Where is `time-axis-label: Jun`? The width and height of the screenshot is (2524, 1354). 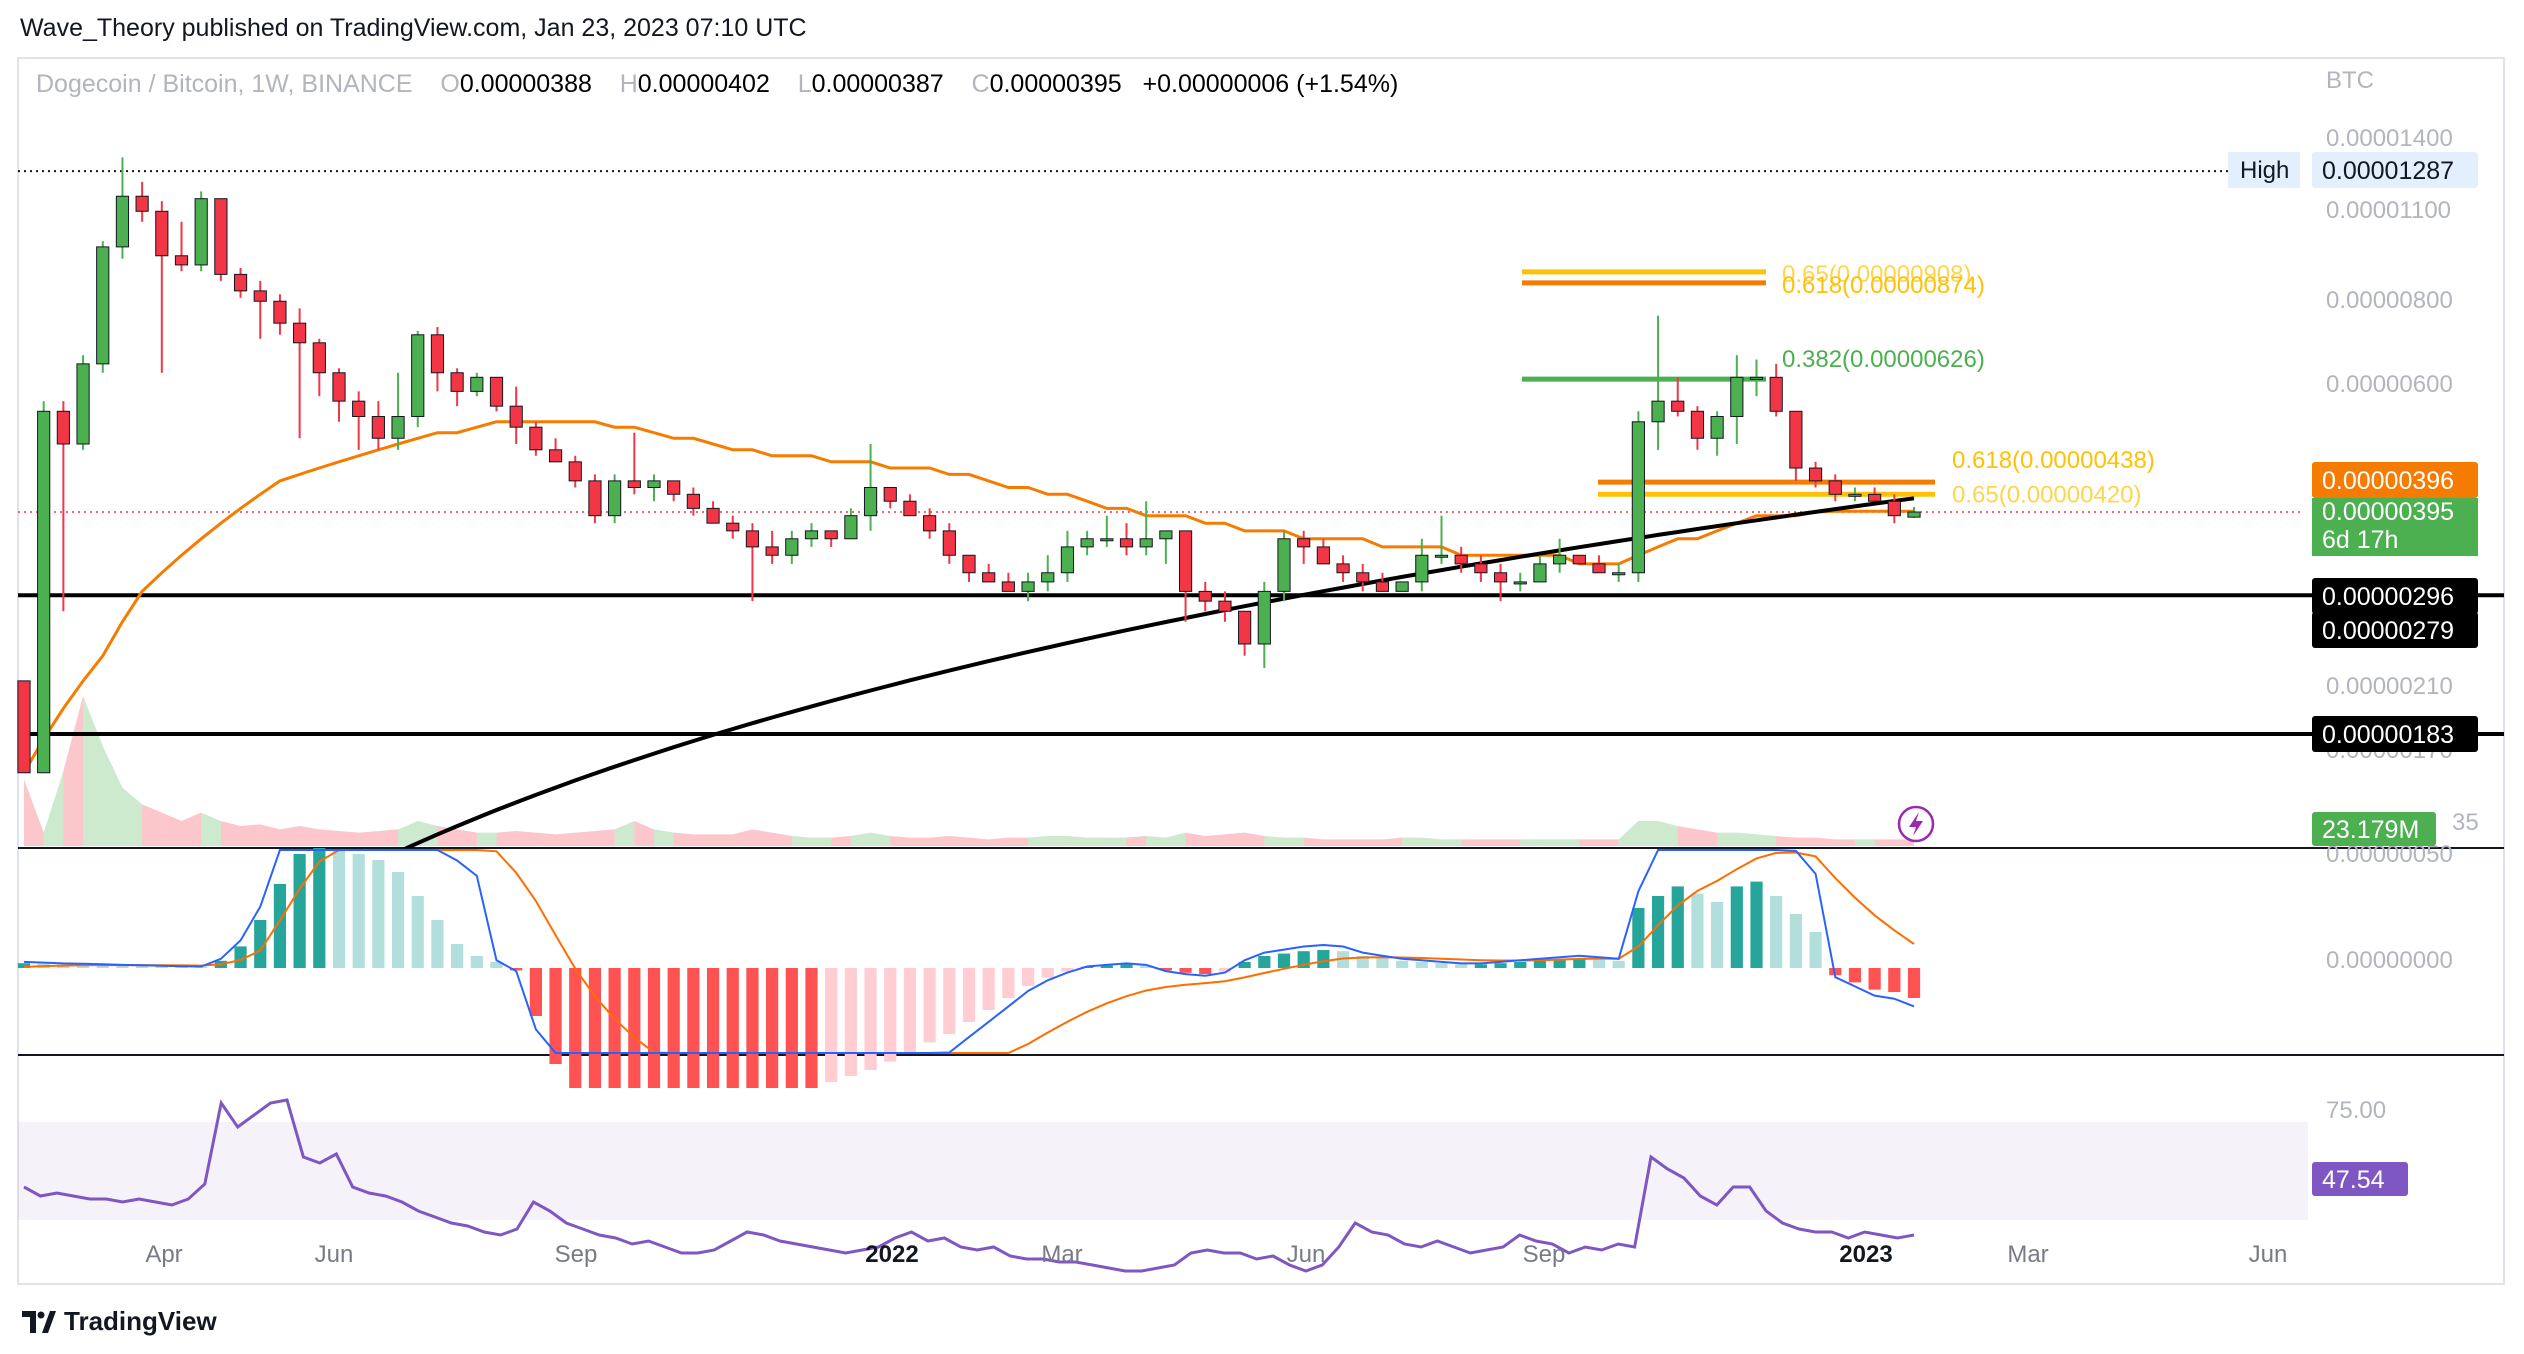 time-axis-label: Jun is located at coordinates (2268, 1254).